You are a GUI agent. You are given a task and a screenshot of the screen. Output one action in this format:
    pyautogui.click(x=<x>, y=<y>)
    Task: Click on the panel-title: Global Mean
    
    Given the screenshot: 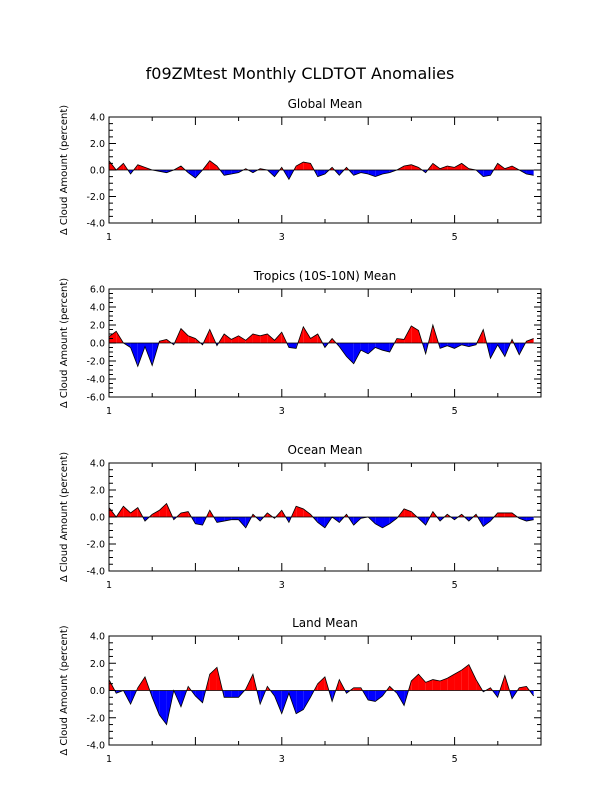 What is the action you would take?
    pyautogui.click(x=325, y=104)
    